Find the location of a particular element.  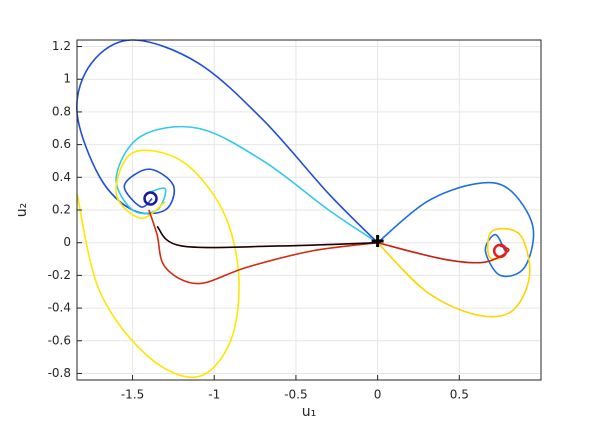

x-tick-label: 0.5 is located at coordinates (459, 395).